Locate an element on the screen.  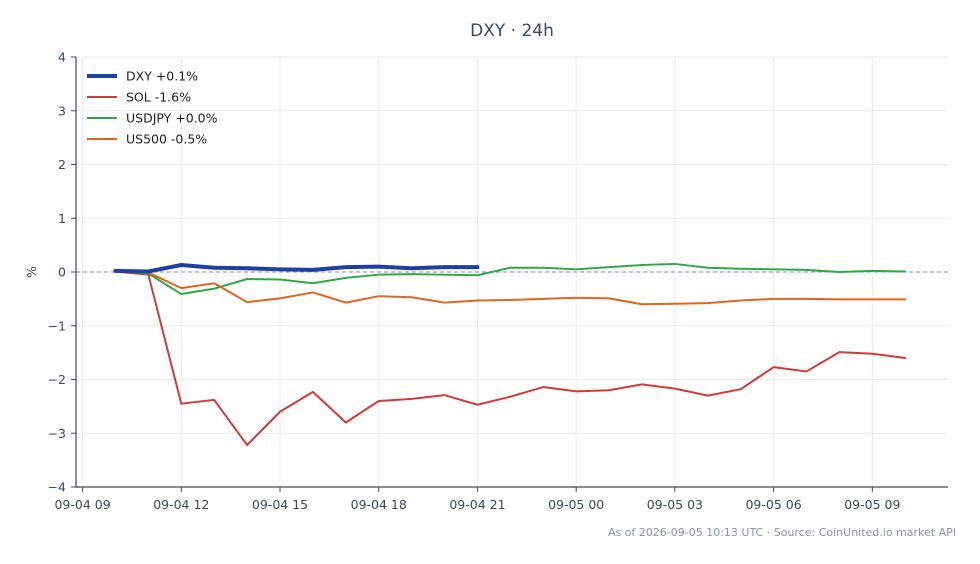
x-tick-label: 09-05 06 is located at coordinates (773, 504).